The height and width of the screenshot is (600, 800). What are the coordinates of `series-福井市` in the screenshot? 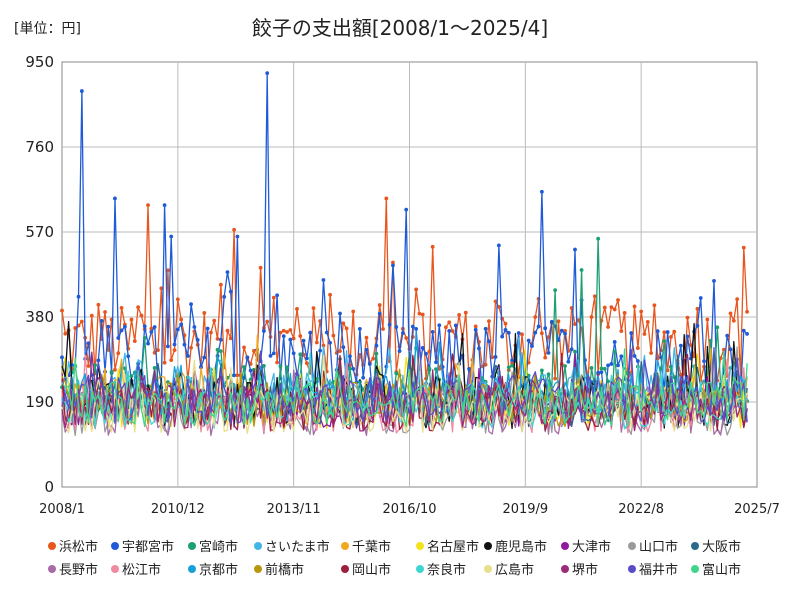 It's located at (404, 382).